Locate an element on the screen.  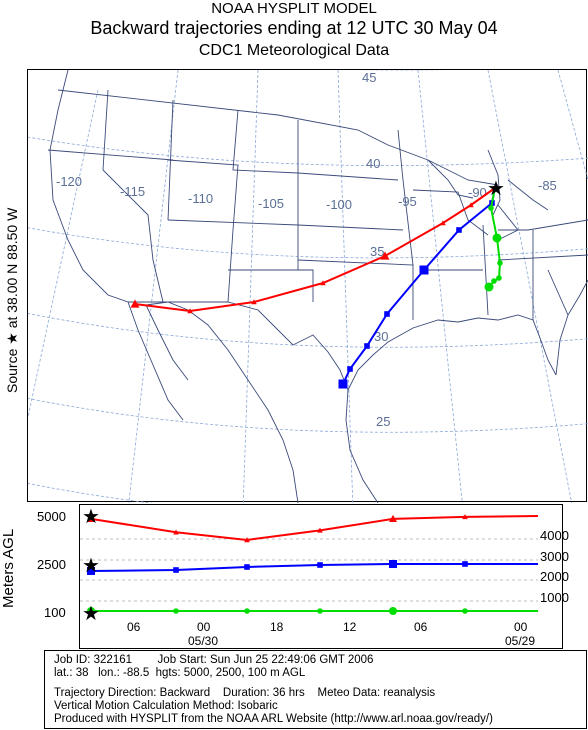
date-label-0: 05/30 is located at coordinates (203, 641).